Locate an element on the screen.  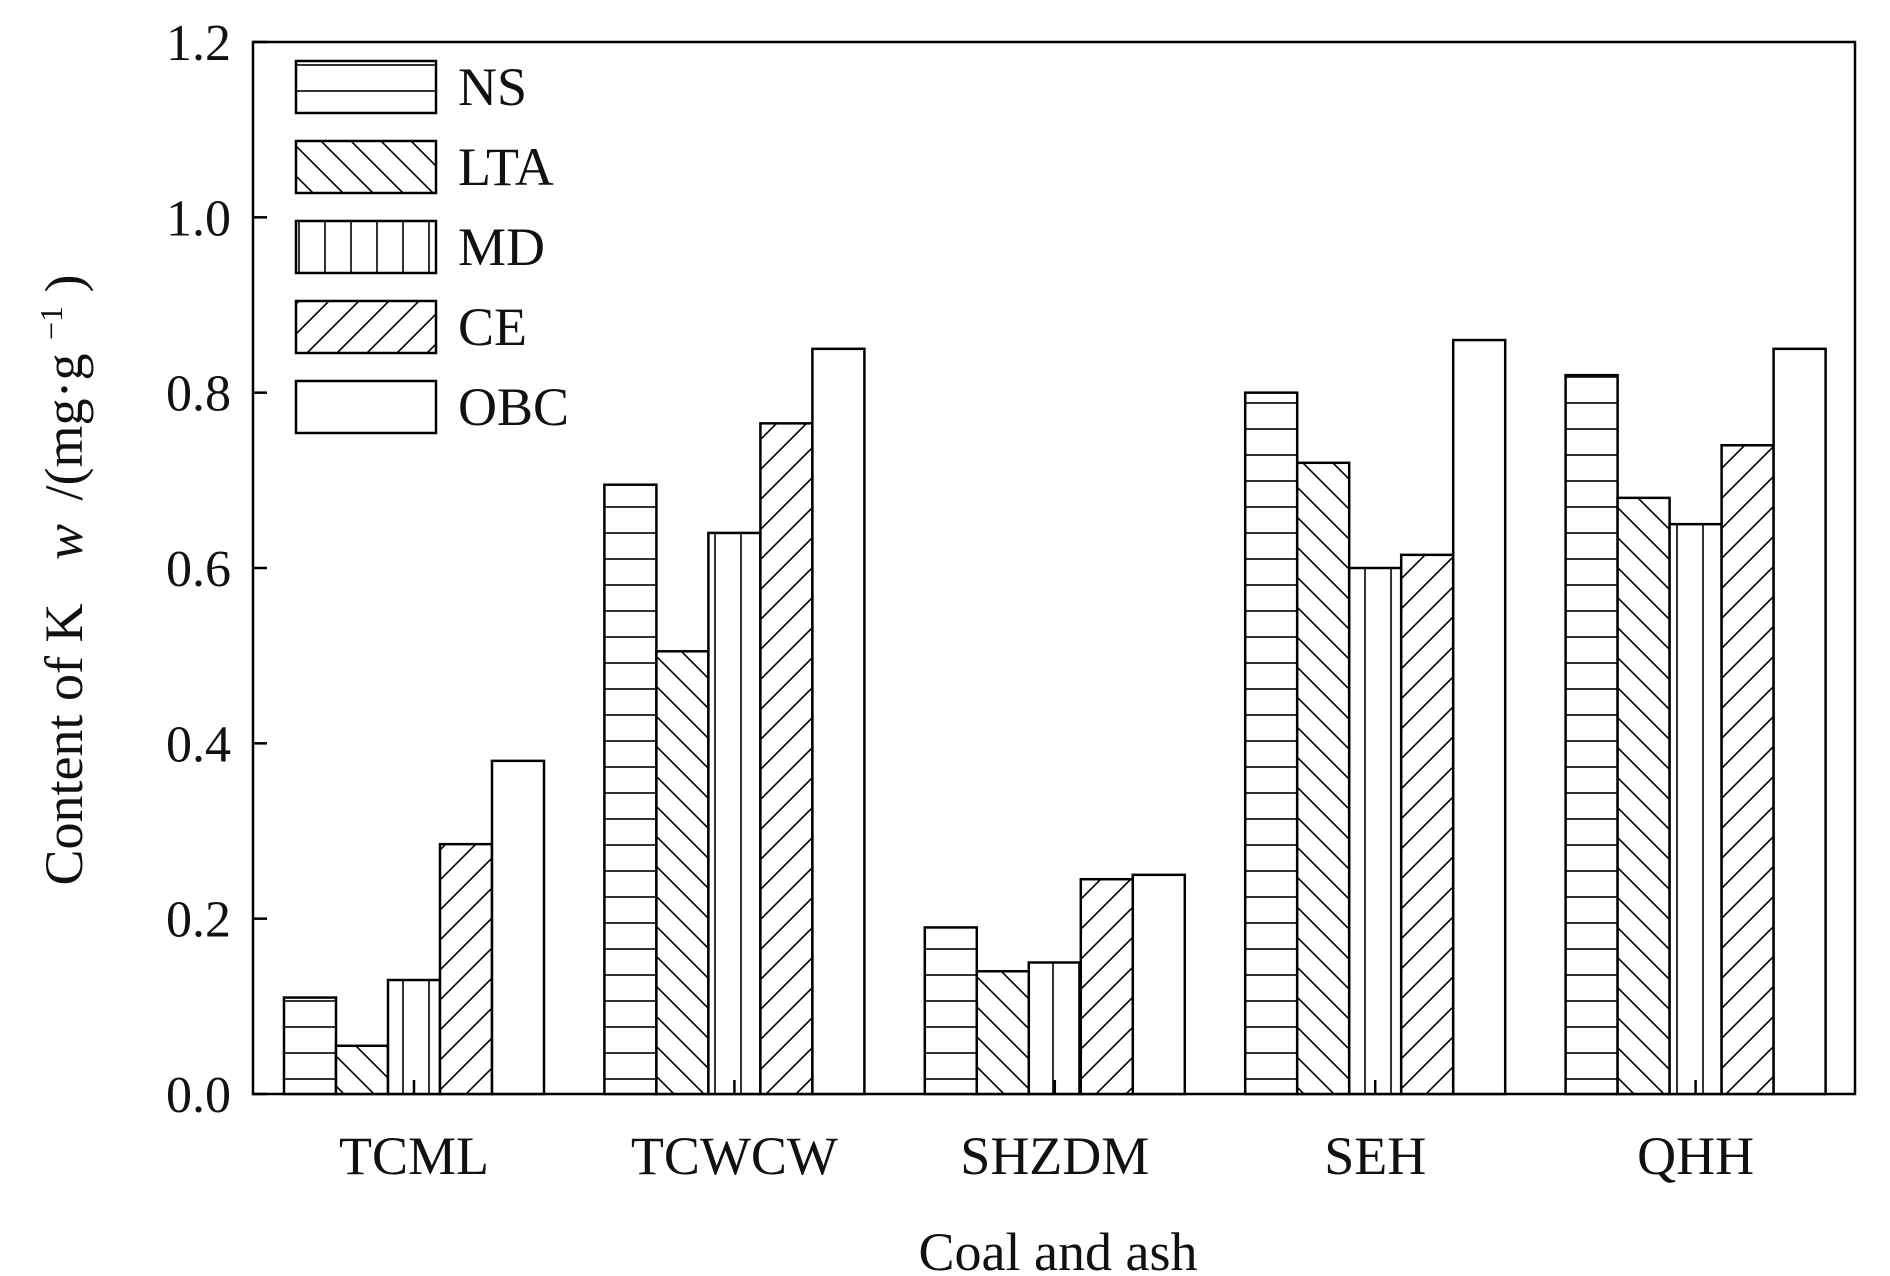
legend-swatch-ns is located at coordinates (366, 87).